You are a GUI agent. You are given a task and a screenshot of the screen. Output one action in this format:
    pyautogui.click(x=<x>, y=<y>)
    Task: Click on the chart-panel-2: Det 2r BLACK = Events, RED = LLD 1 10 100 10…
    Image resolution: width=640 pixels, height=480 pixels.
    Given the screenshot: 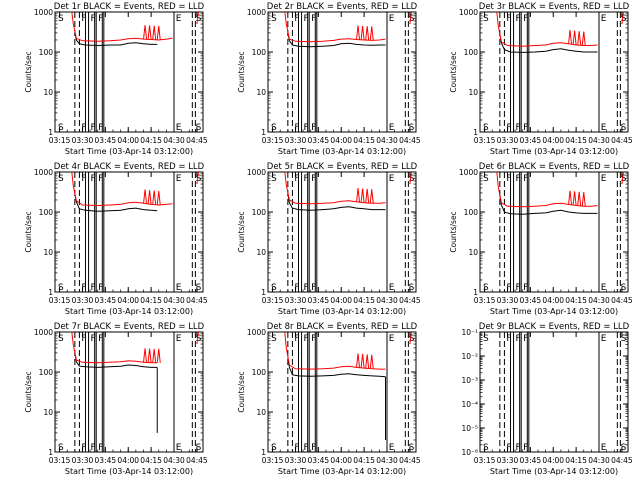 What is the action you would take?
    pyautogui.click(x=329, y=79)
    